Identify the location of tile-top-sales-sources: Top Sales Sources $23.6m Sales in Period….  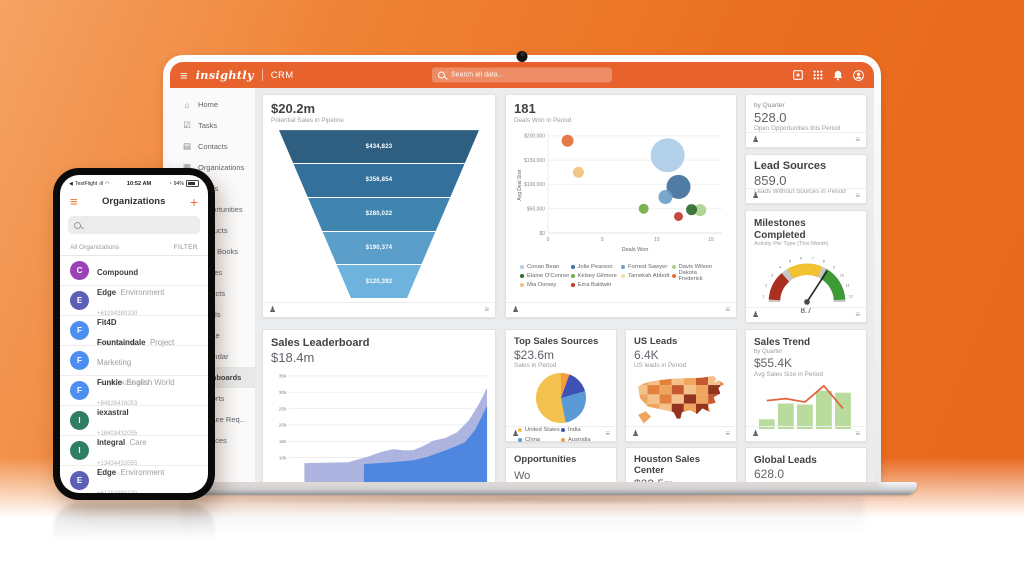
(561, 386).